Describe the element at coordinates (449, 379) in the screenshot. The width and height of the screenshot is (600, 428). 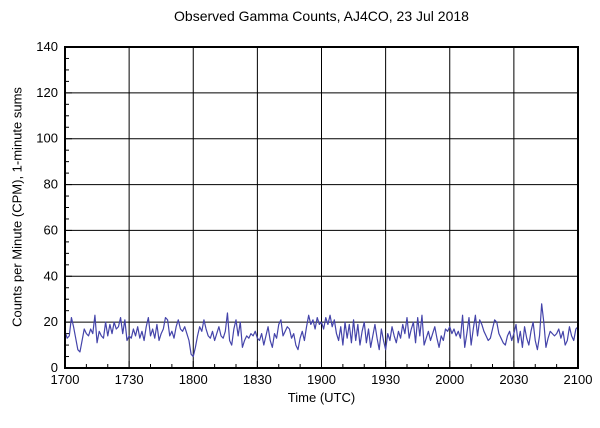
I see `x-tick-label: 2000` at that location.